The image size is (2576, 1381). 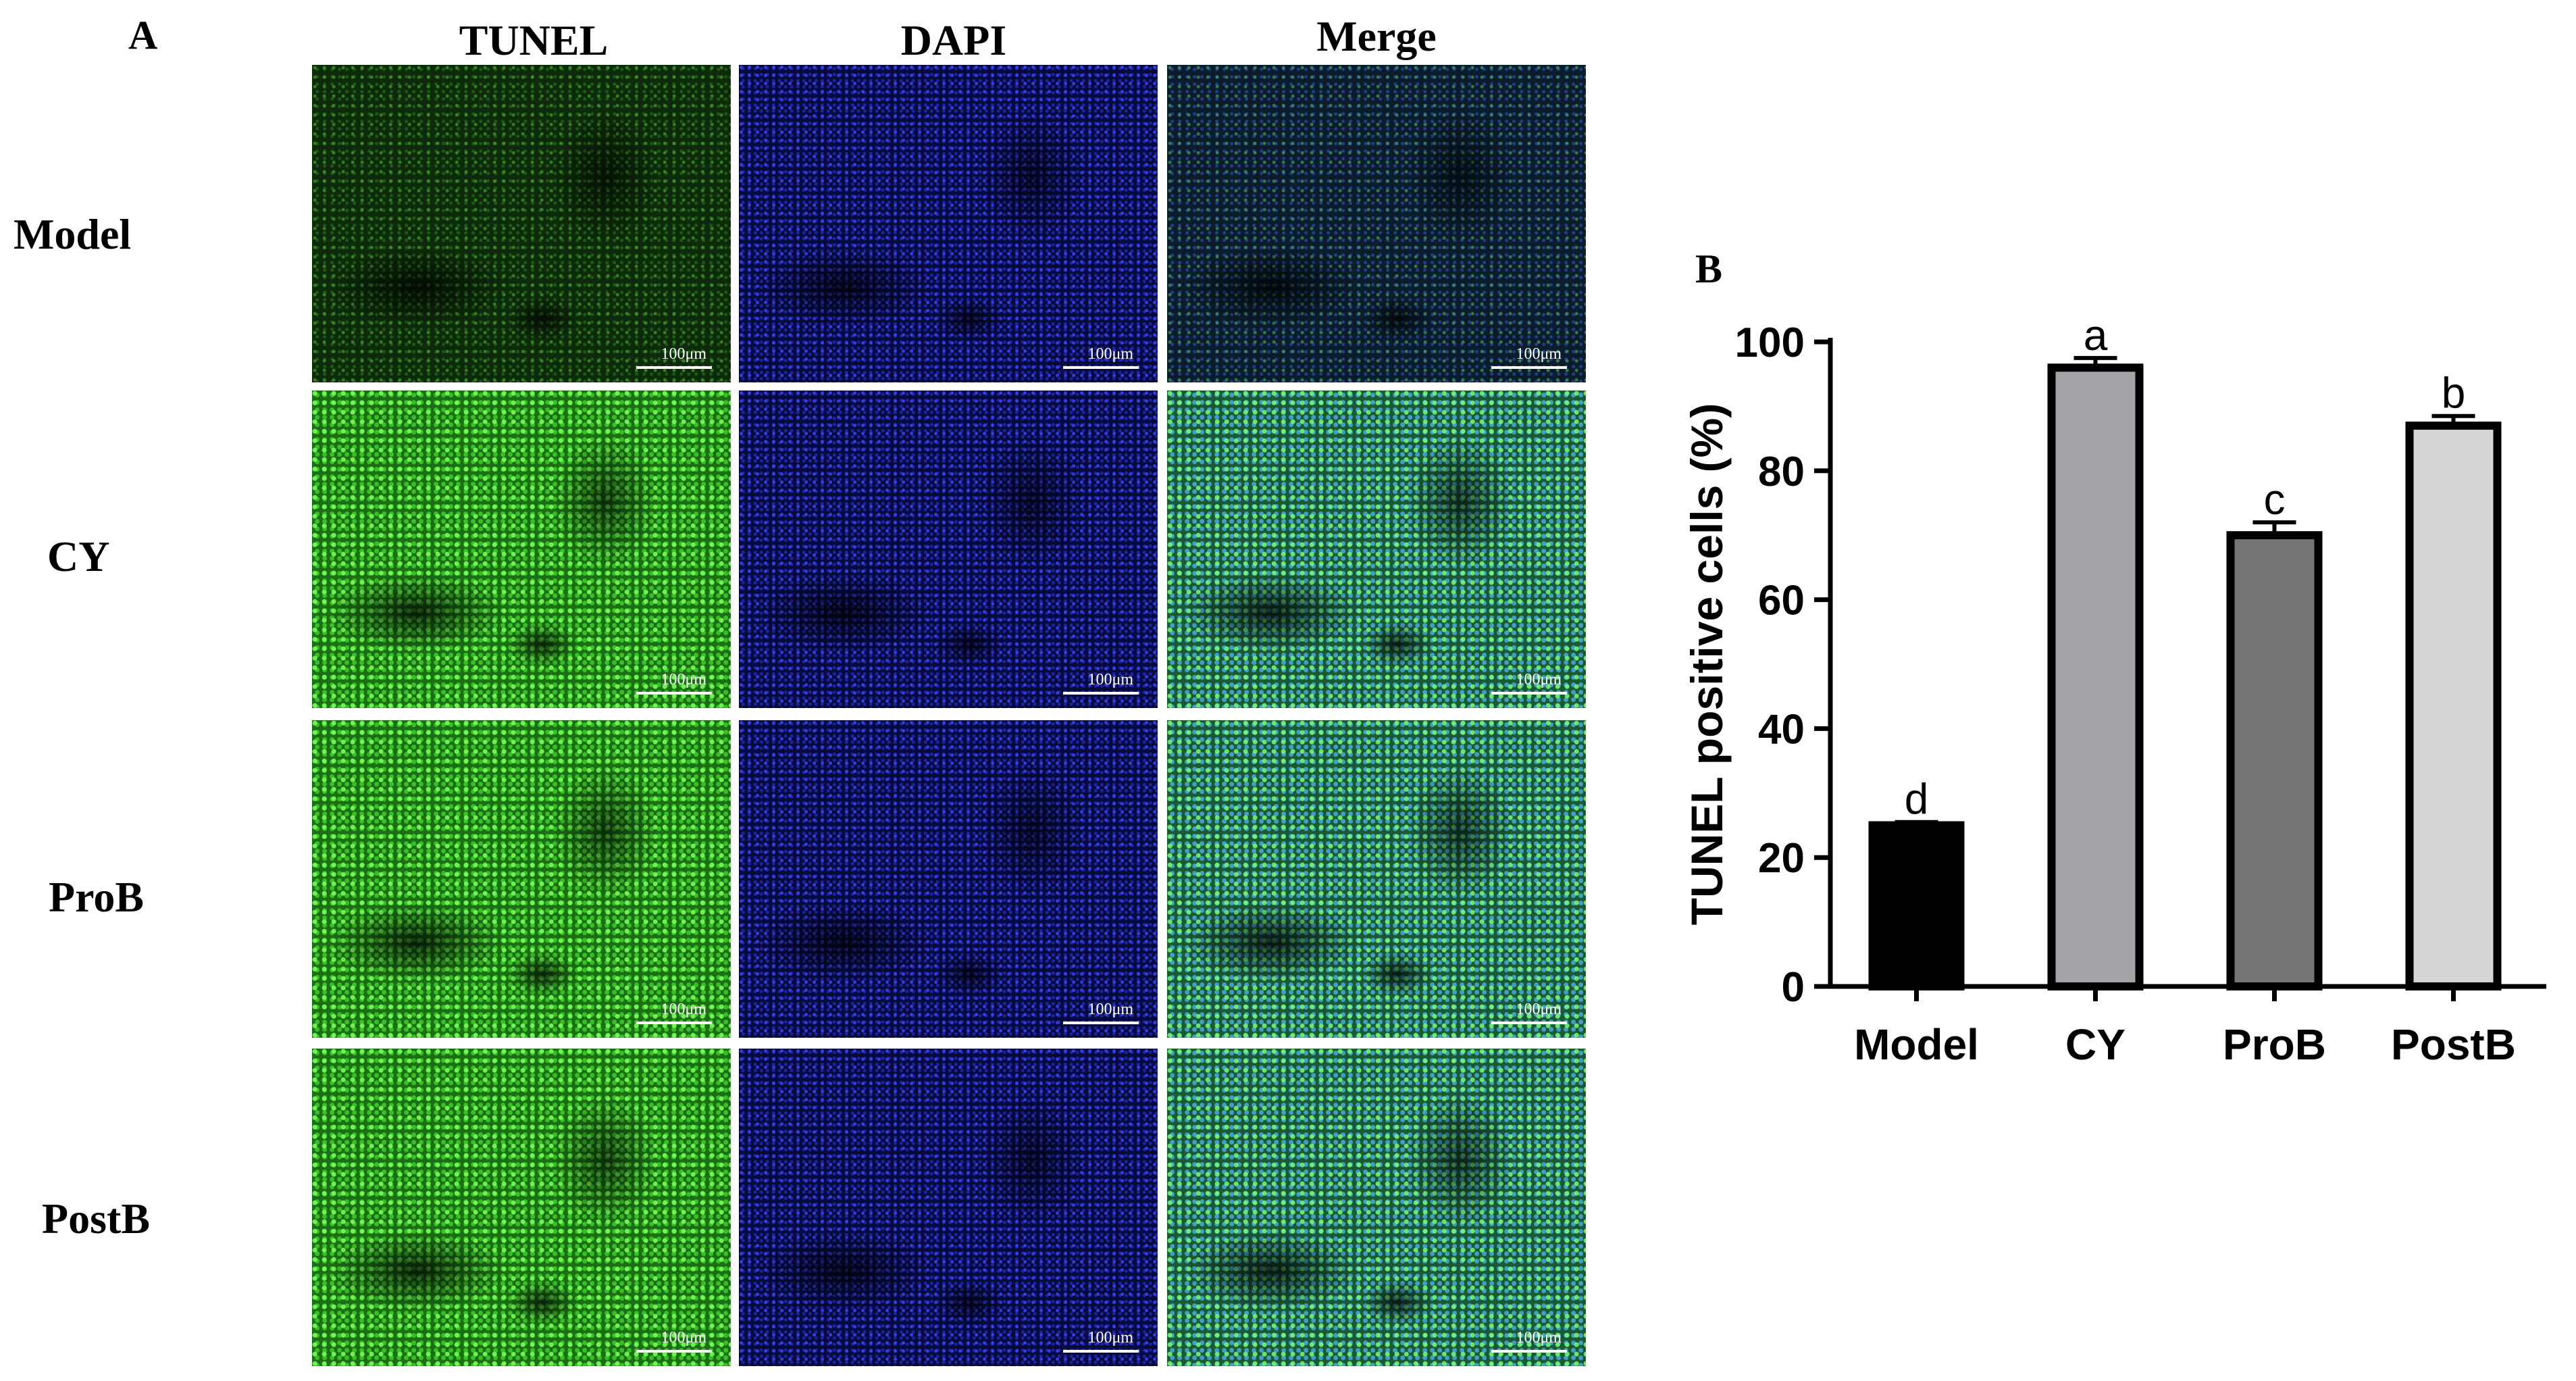 What do you see at coordinates (78, 556) in the screenshot?
I see `row-label-cy: CY` at bounding box center [78, 556].